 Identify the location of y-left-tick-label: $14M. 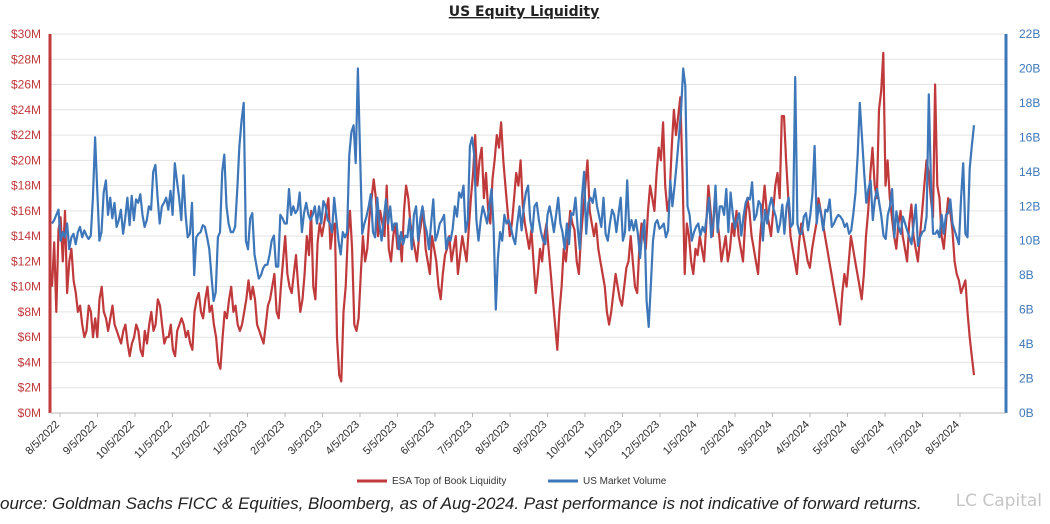
(26, 236).